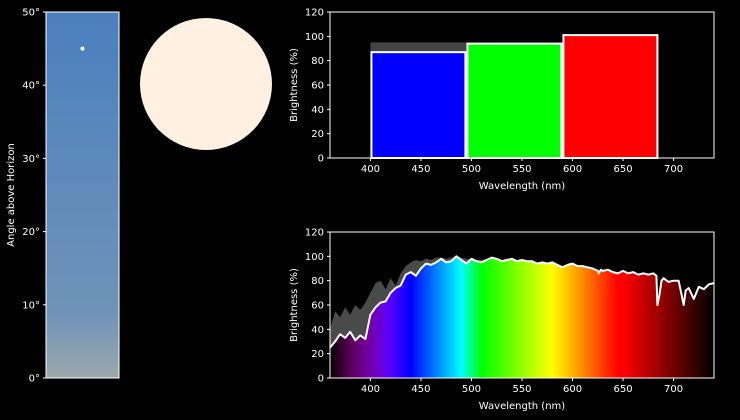 The image size is (740, 420). Describe the element at coordinates (673, 389) in the screenshot. I see `spectrum-x-tick-label: 700` at that location.